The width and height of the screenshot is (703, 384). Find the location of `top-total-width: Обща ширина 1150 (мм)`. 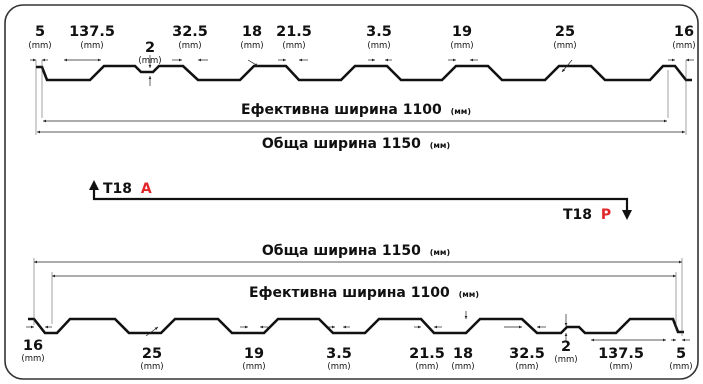

top-total-width: Обща ширина 1150 (мм) is located at coordinates (356, 144).